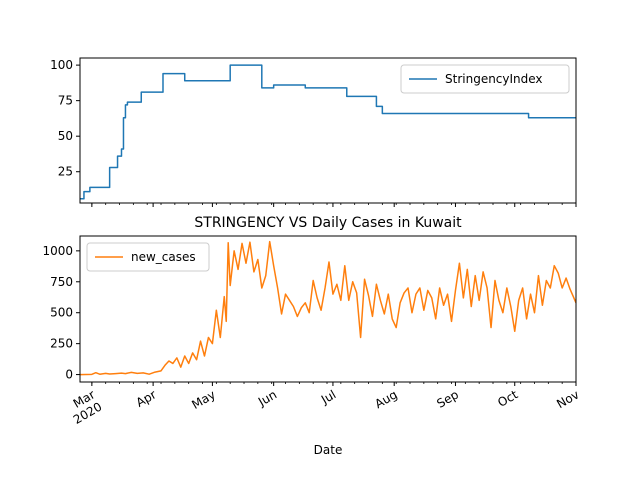  I want to click on legend-label: new_cases, so click(163, 257).